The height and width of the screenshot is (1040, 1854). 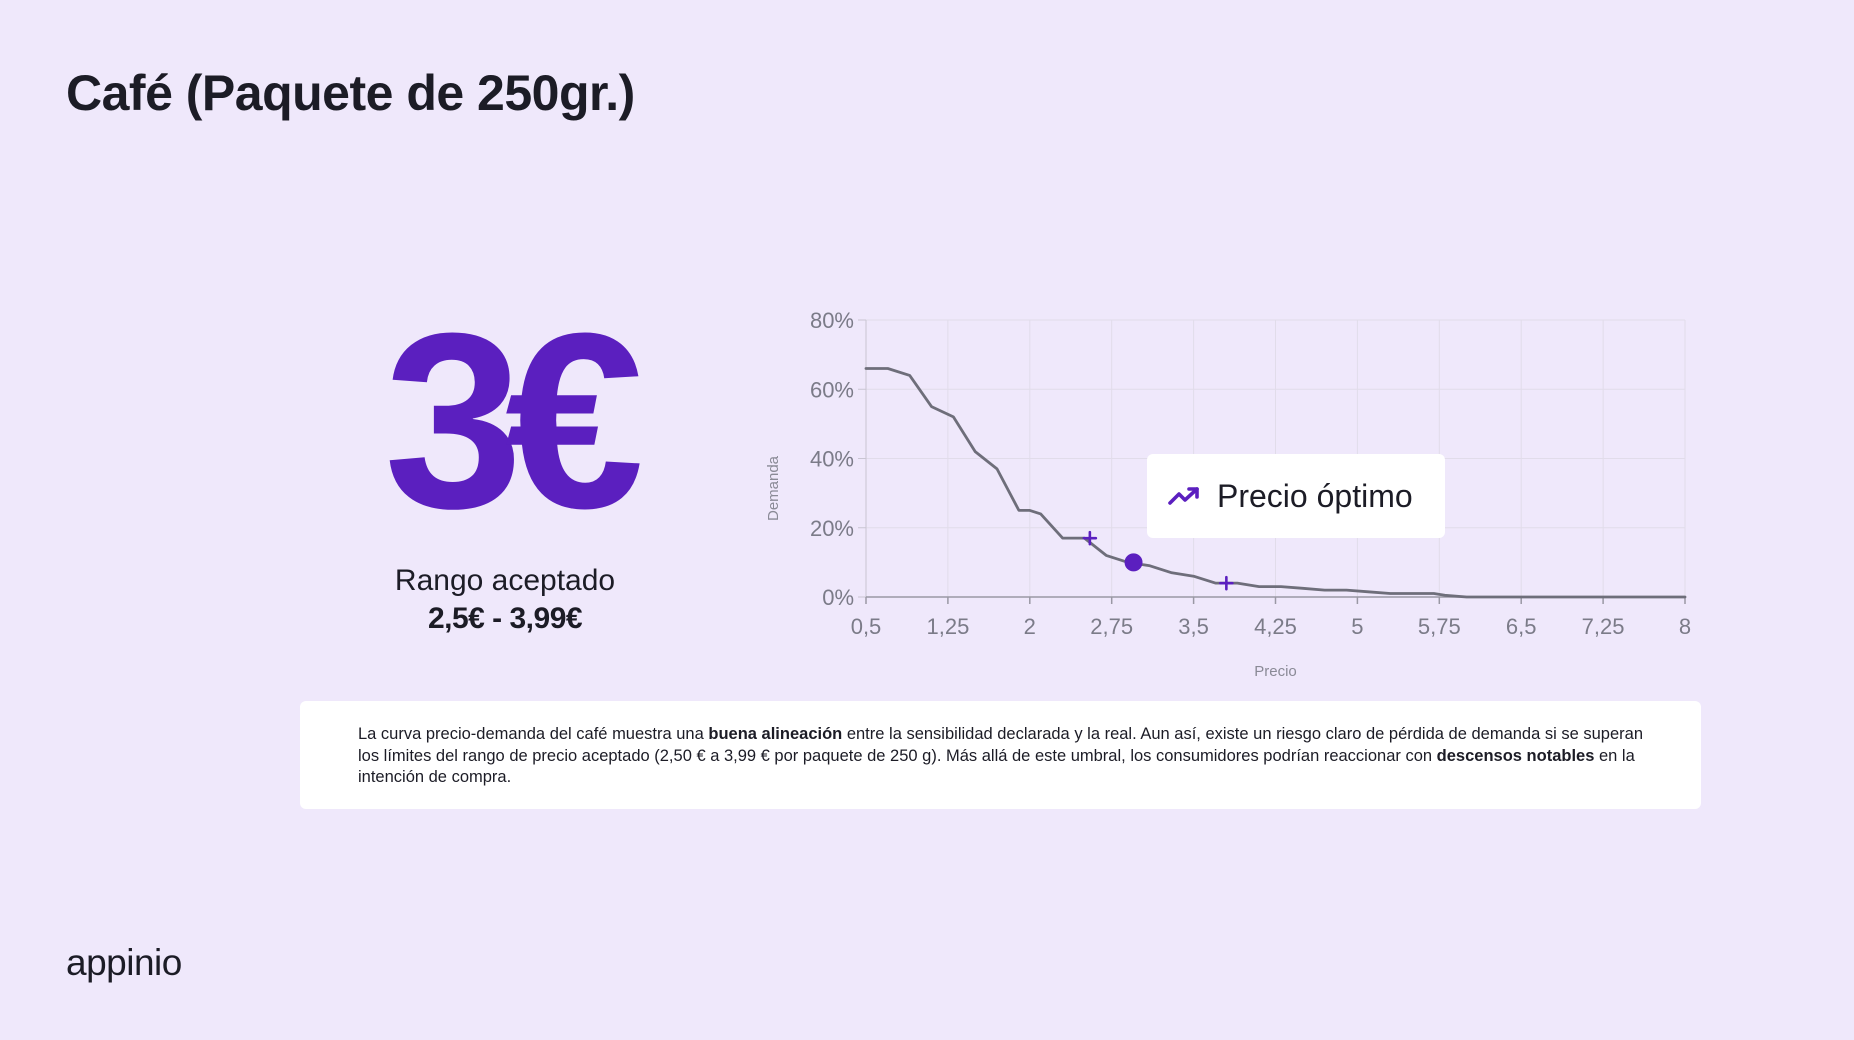 I want to click on optimal-price-callout: Precio óptimo, so click(x=1296, y=496).